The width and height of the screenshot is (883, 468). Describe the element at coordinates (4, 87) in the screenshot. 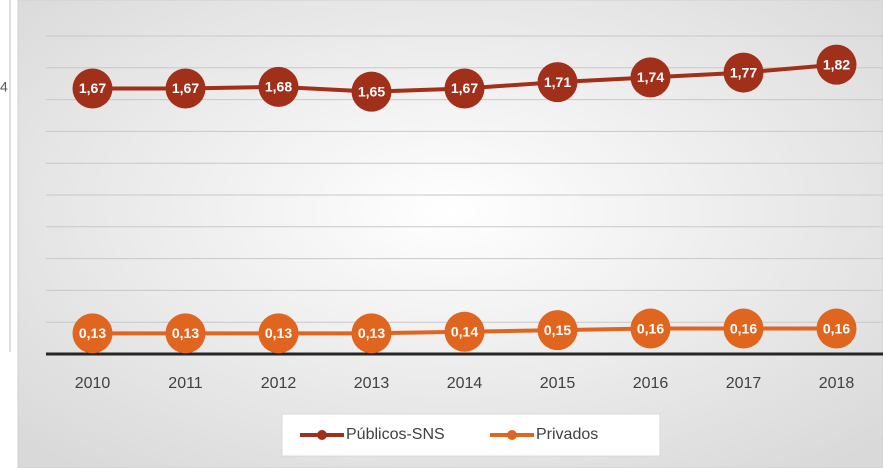

I see `side-fragment: 4` at that location.